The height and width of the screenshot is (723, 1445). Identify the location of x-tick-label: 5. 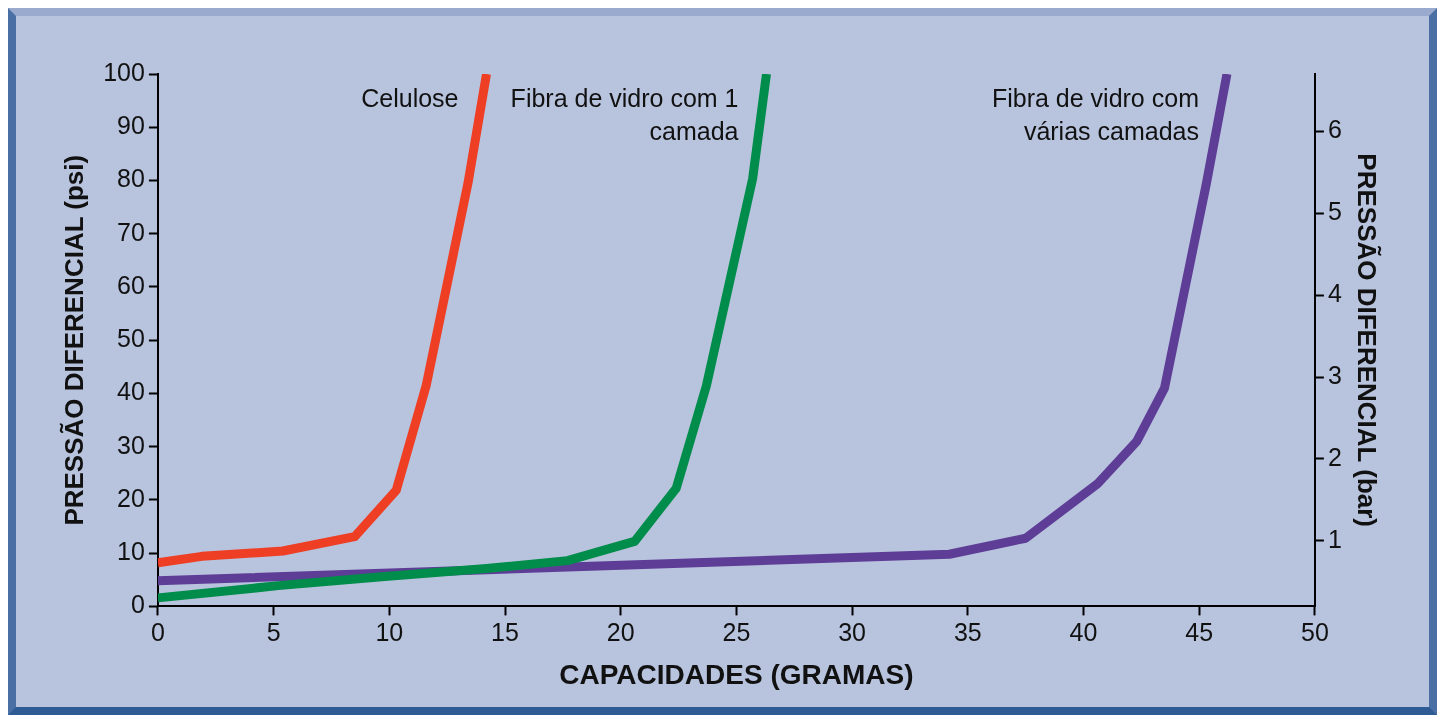
(273, 632).